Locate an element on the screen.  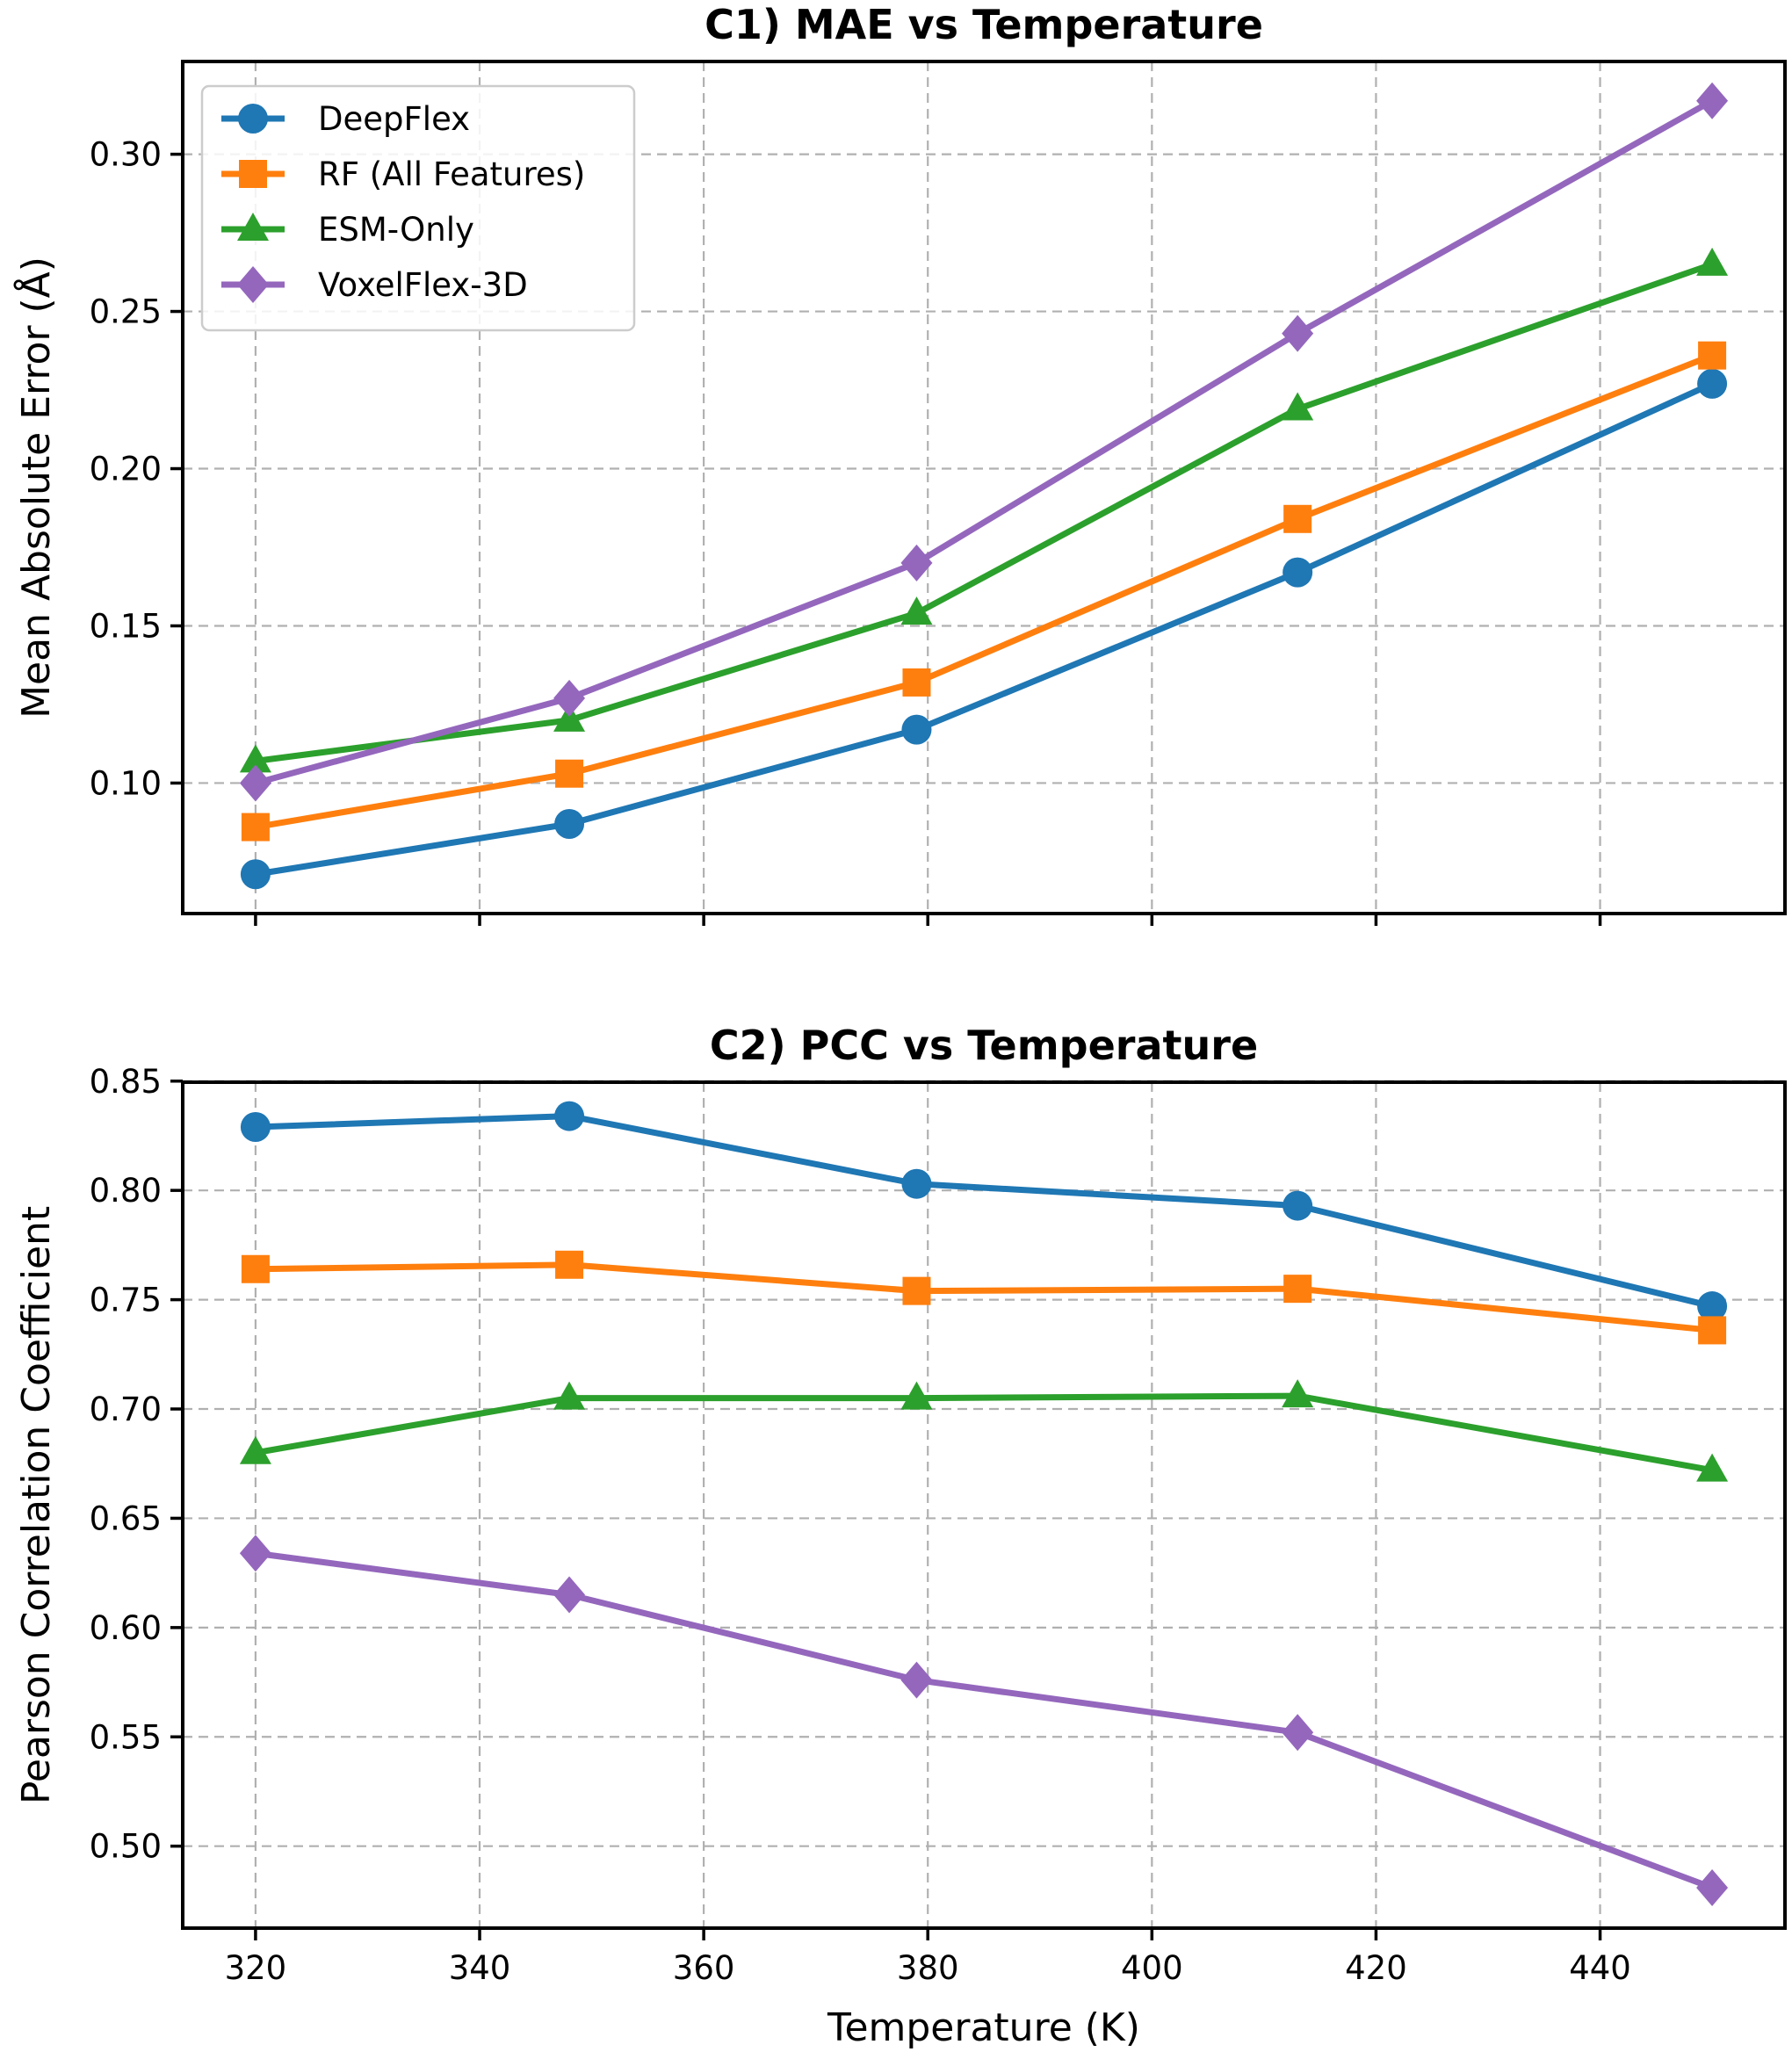
pcc-x-tick-label: 400 is located at coordinates (1152, 1968).